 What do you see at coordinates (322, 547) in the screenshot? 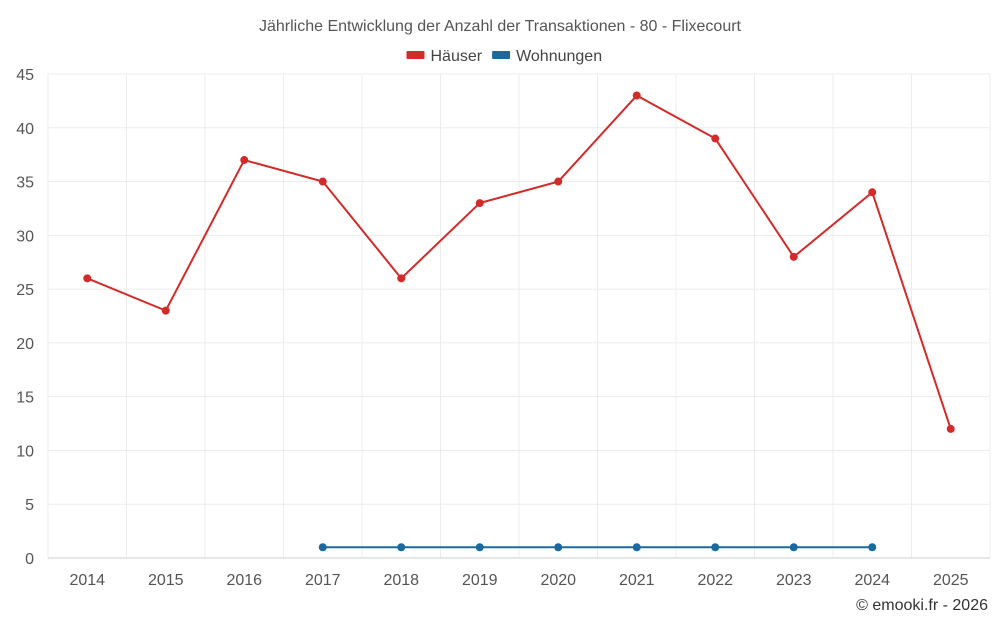
I see `data-point-1-2017` at bounding box center [322, 547].